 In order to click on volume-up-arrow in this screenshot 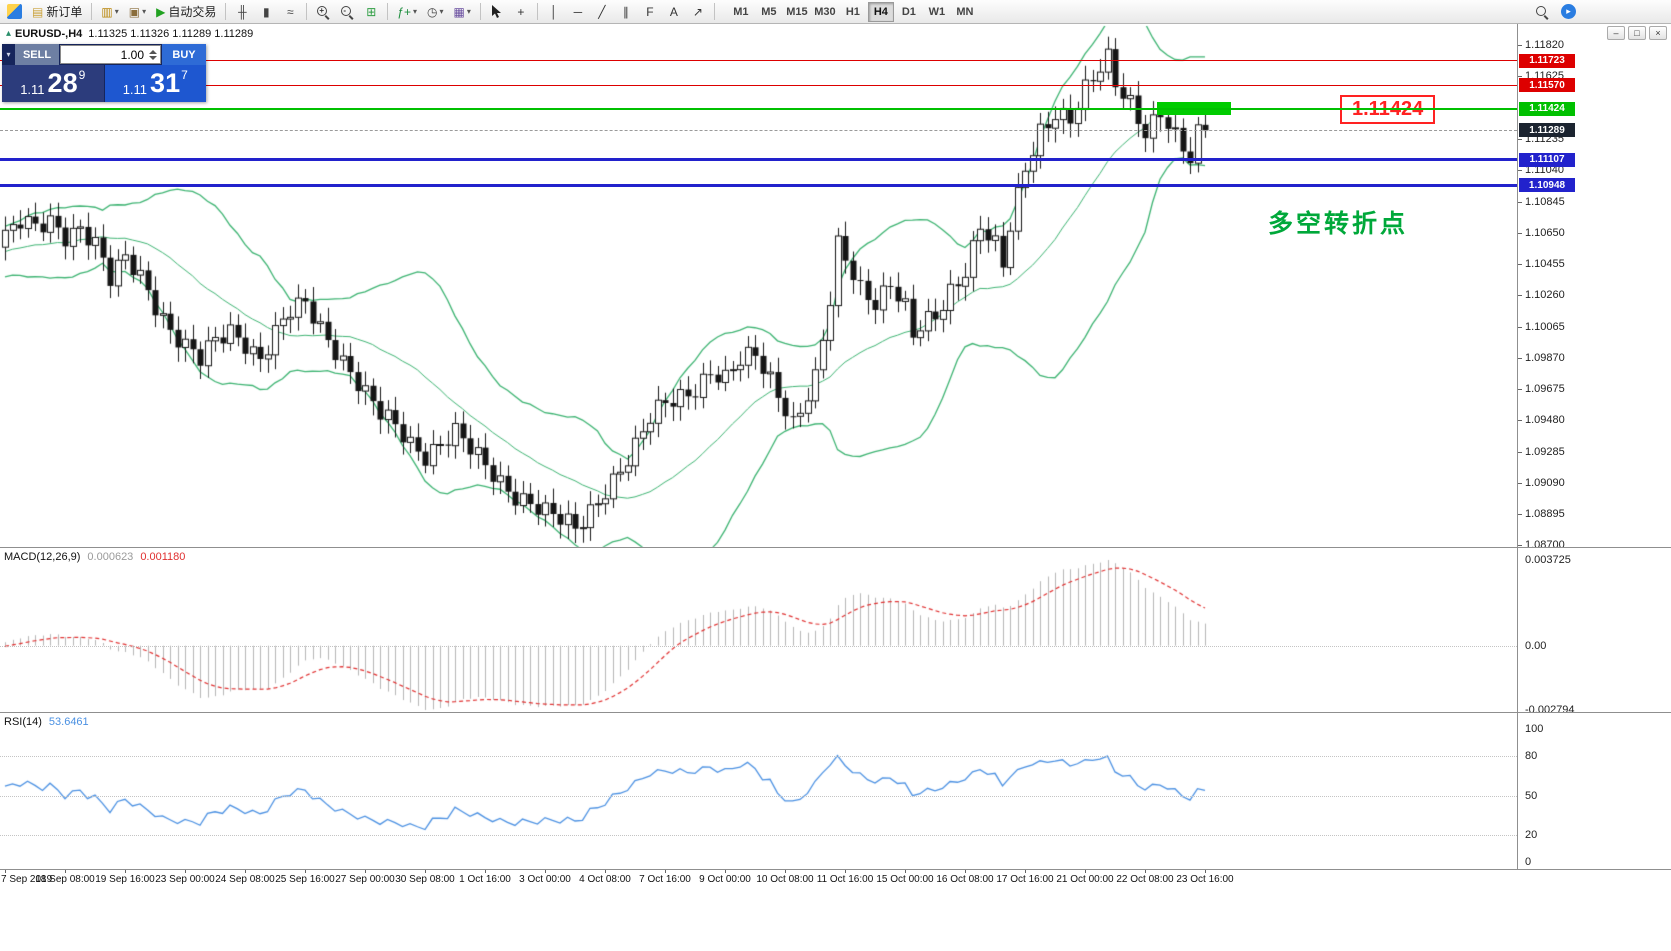, I will do `click(153, 51)`.